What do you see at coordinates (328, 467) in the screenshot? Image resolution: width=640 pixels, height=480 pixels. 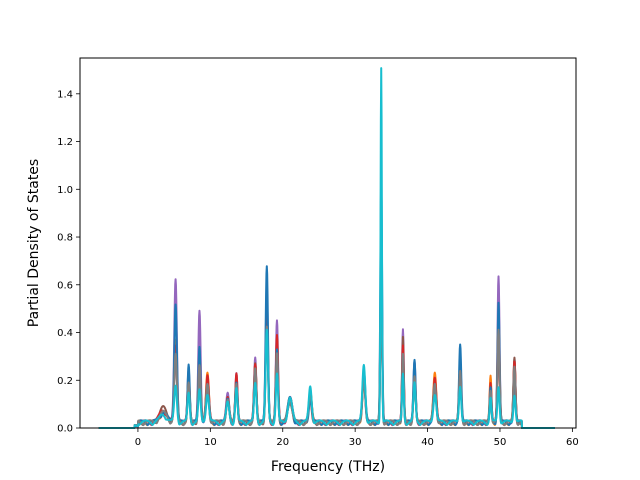 I see `x-axis-label: Frequency (THz)` at bounding box center [328, 467].